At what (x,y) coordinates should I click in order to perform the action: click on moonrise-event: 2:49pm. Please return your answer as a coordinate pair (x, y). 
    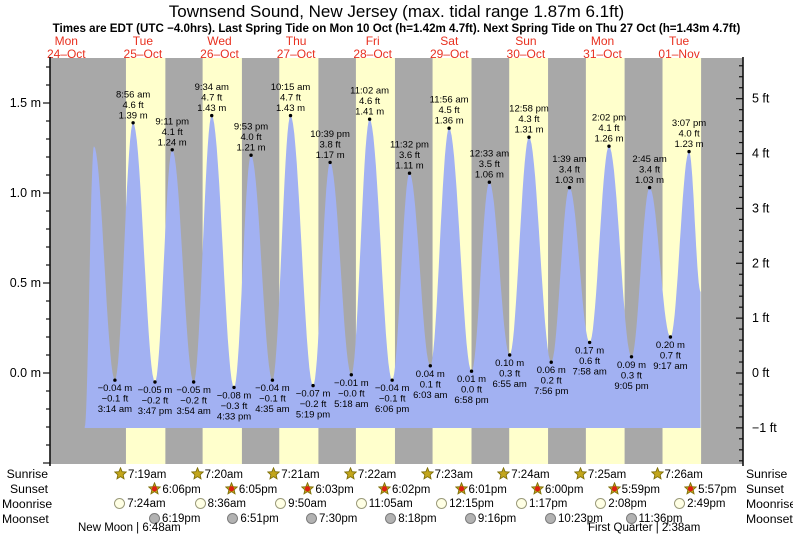
    Looking at the image, I should click on (699, 504).